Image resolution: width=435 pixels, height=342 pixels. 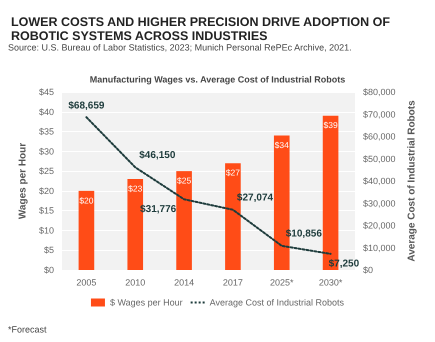 What do you see at coordinates (330, 125) in the screenshot?
I see `data-label: $39` at bounding box center [330, 125].